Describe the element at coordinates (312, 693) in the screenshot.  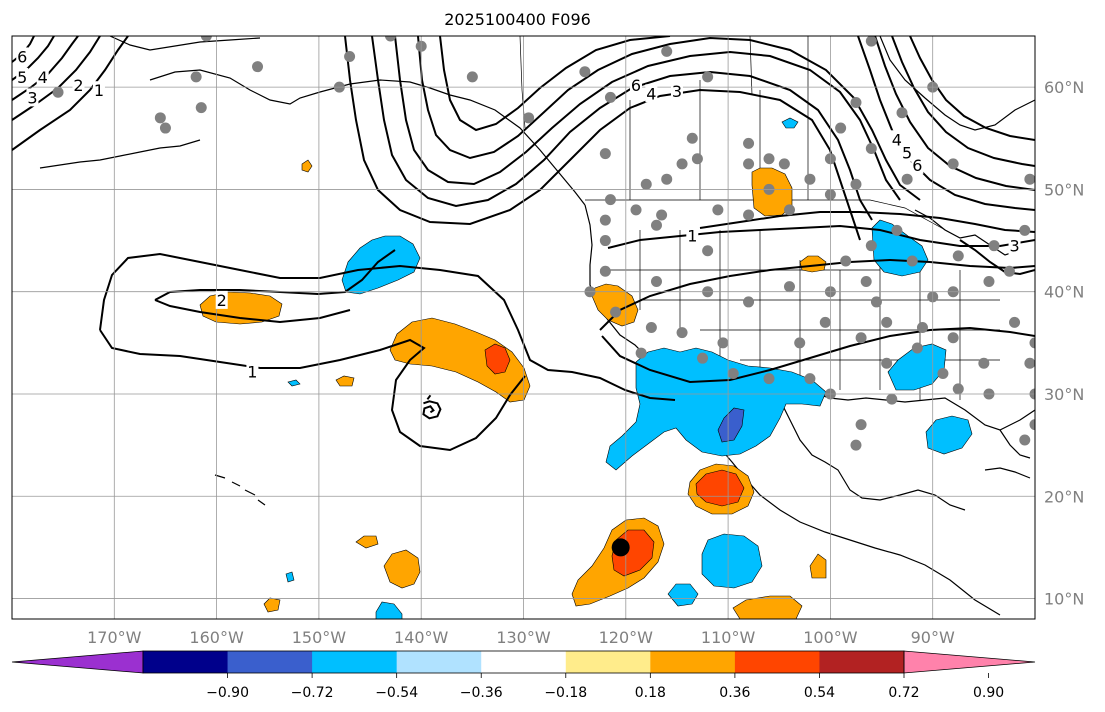
I see `colorbar-tick-label: −0.72` at that location.